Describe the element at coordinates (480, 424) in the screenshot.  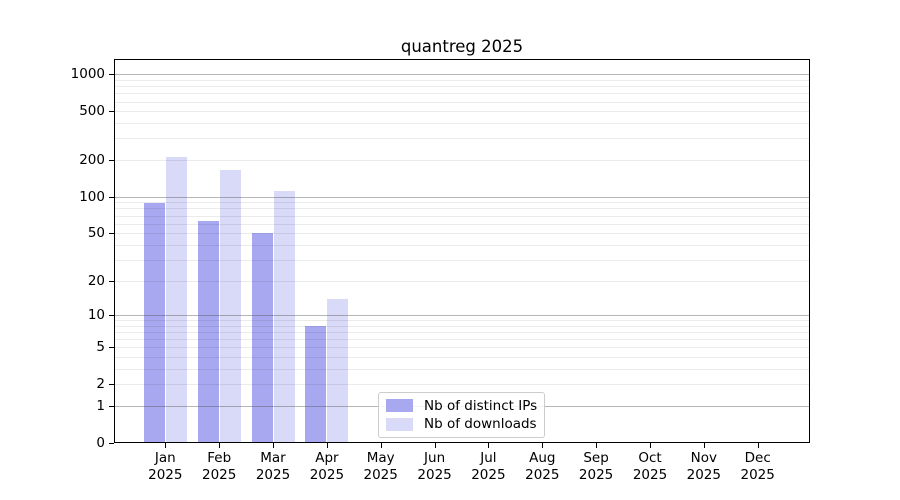
I see `legend-label-downloads: Nb of downloads` at that location.